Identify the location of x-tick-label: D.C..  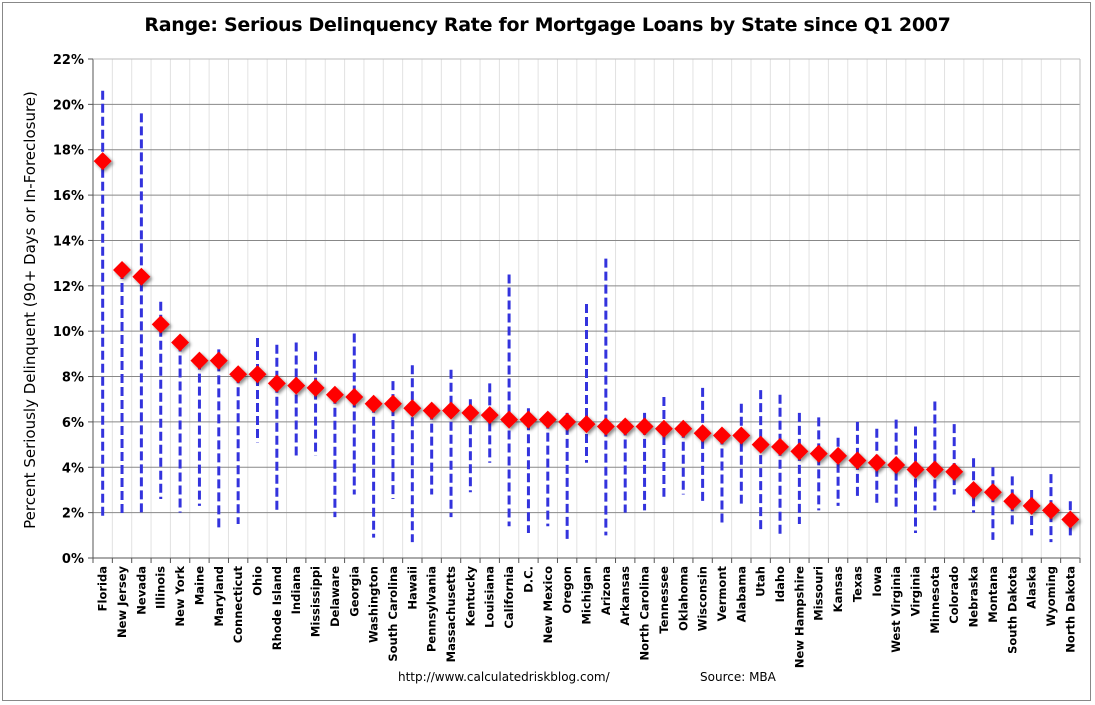
(528, 579).